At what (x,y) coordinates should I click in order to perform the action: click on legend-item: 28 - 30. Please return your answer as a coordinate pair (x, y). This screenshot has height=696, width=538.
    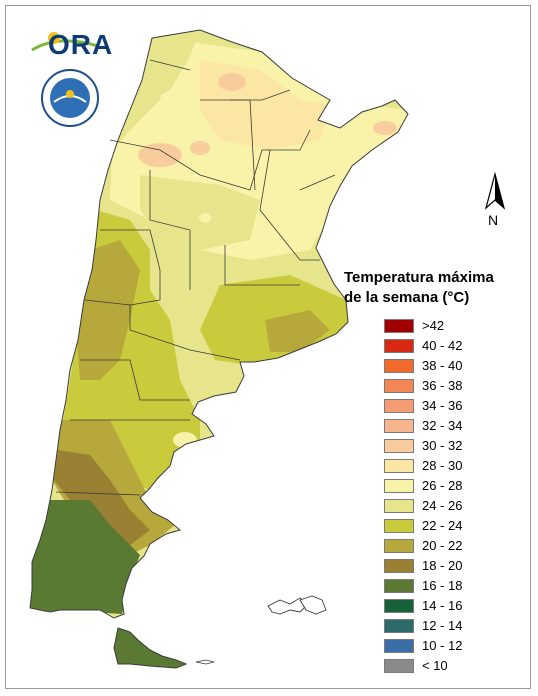
    Looking at the image, I should click on (449, 466).